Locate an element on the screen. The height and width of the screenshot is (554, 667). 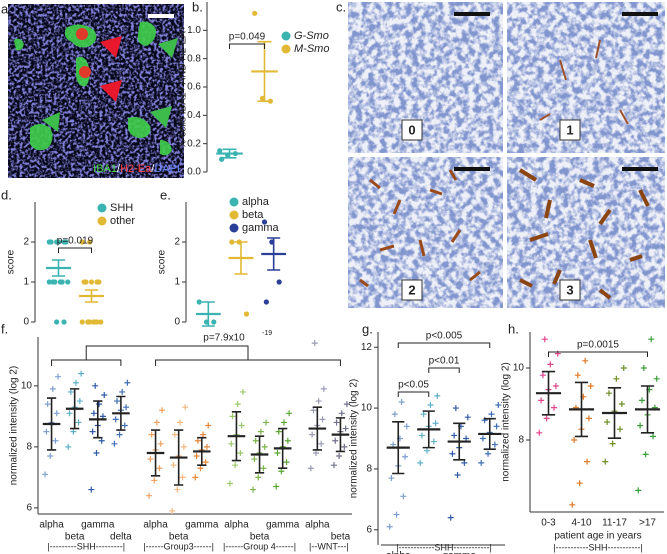
sig-label: p<0.05 is located at coordinates (413, 385).